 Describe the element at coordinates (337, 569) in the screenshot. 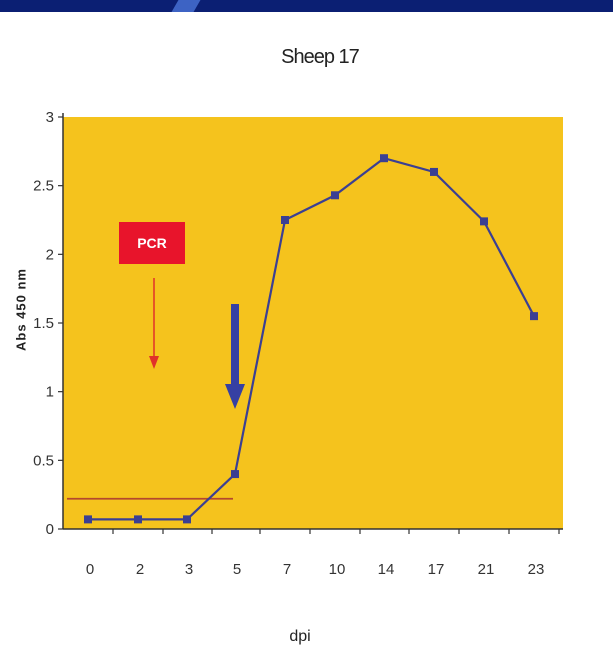

I see `x-tick-label: 10` at that location.